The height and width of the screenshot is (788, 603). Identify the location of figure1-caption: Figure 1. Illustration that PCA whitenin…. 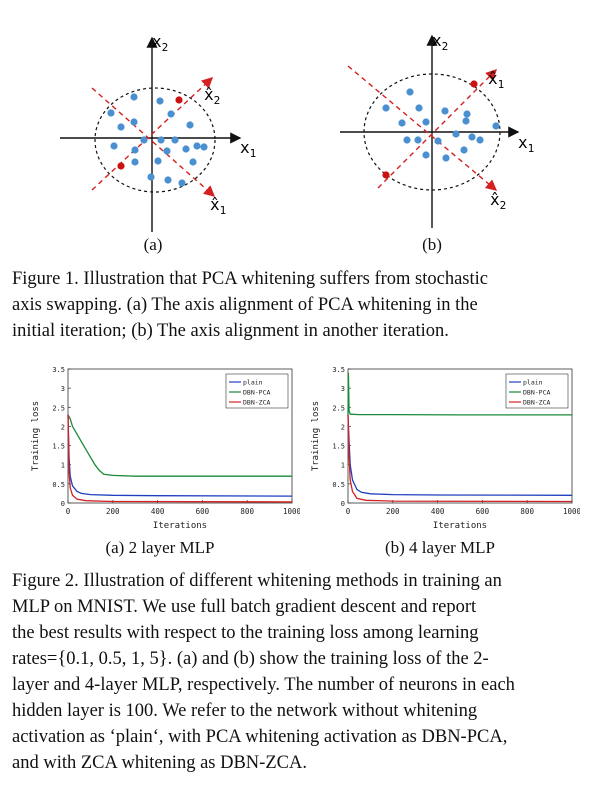
(302, 305).